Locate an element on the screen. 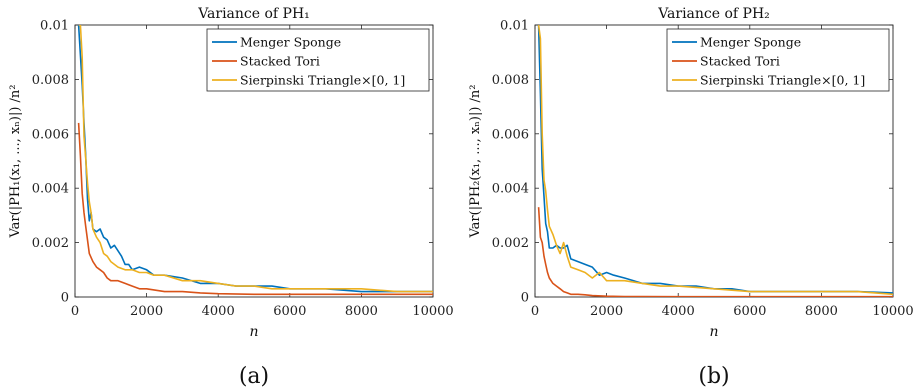  chart-title: Variance of PH₂ is located at coordinates (713, 14).